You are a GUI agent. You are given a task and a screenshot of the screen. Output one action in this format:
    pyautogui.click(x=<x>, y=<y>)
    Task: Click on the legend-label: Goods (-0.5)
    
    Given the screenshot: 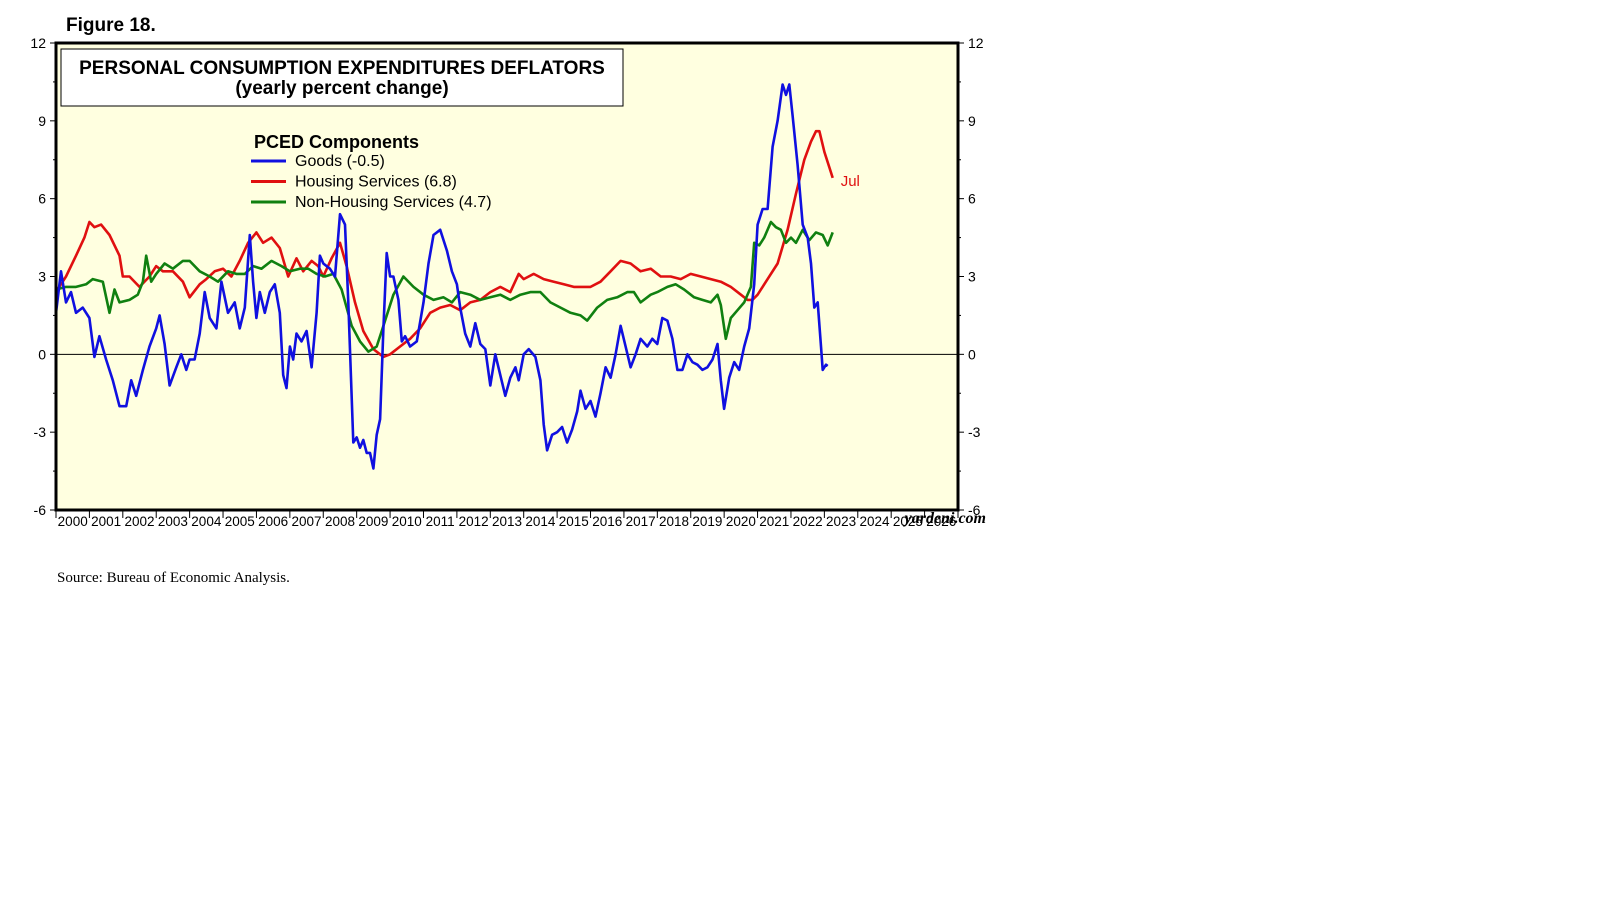 What is the action you would take?
    pyautogui.click(x=340, y=161)
    